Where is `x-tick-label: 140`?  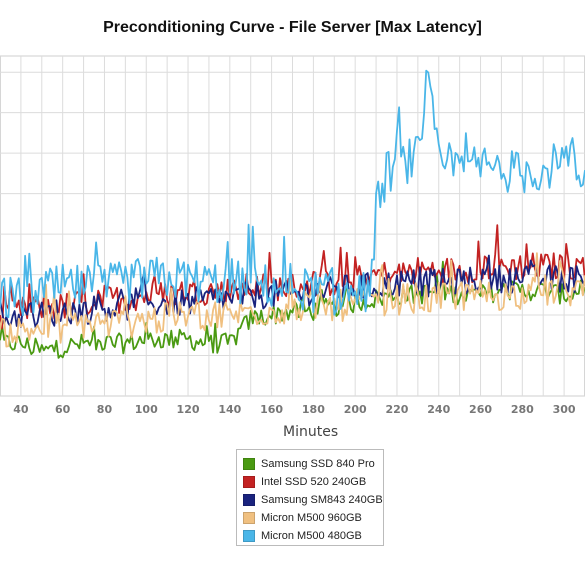 x-tick-label: 140 is located at coordinates (229, 409).